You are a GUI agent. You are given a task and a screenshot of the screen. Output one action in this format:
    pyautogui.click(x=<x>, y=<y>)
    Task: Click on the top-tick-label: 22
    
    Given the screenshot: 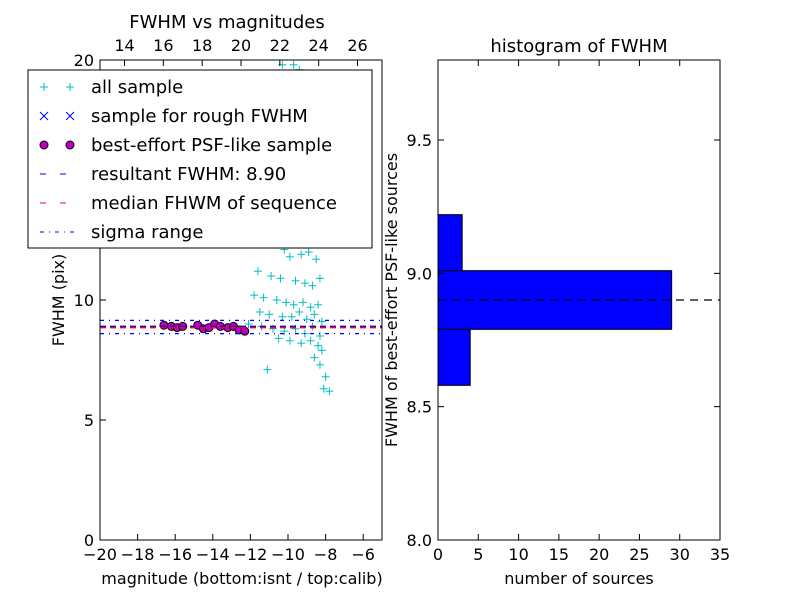 What is the action you would take?
    pyautogui.click(x=280, y=45)
    